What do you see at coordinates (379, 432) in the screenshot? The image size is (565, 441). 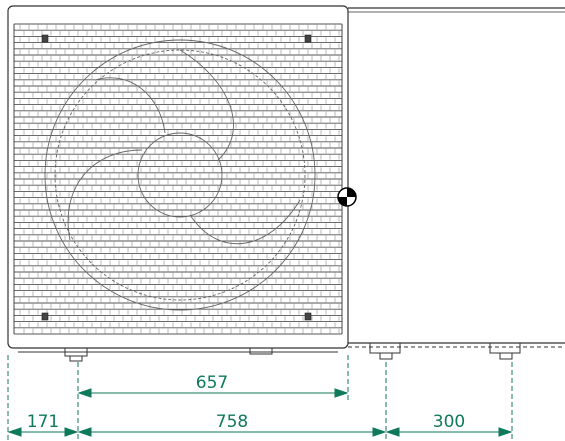 I see `arrow-758-right` at bounding box center [379, 432].